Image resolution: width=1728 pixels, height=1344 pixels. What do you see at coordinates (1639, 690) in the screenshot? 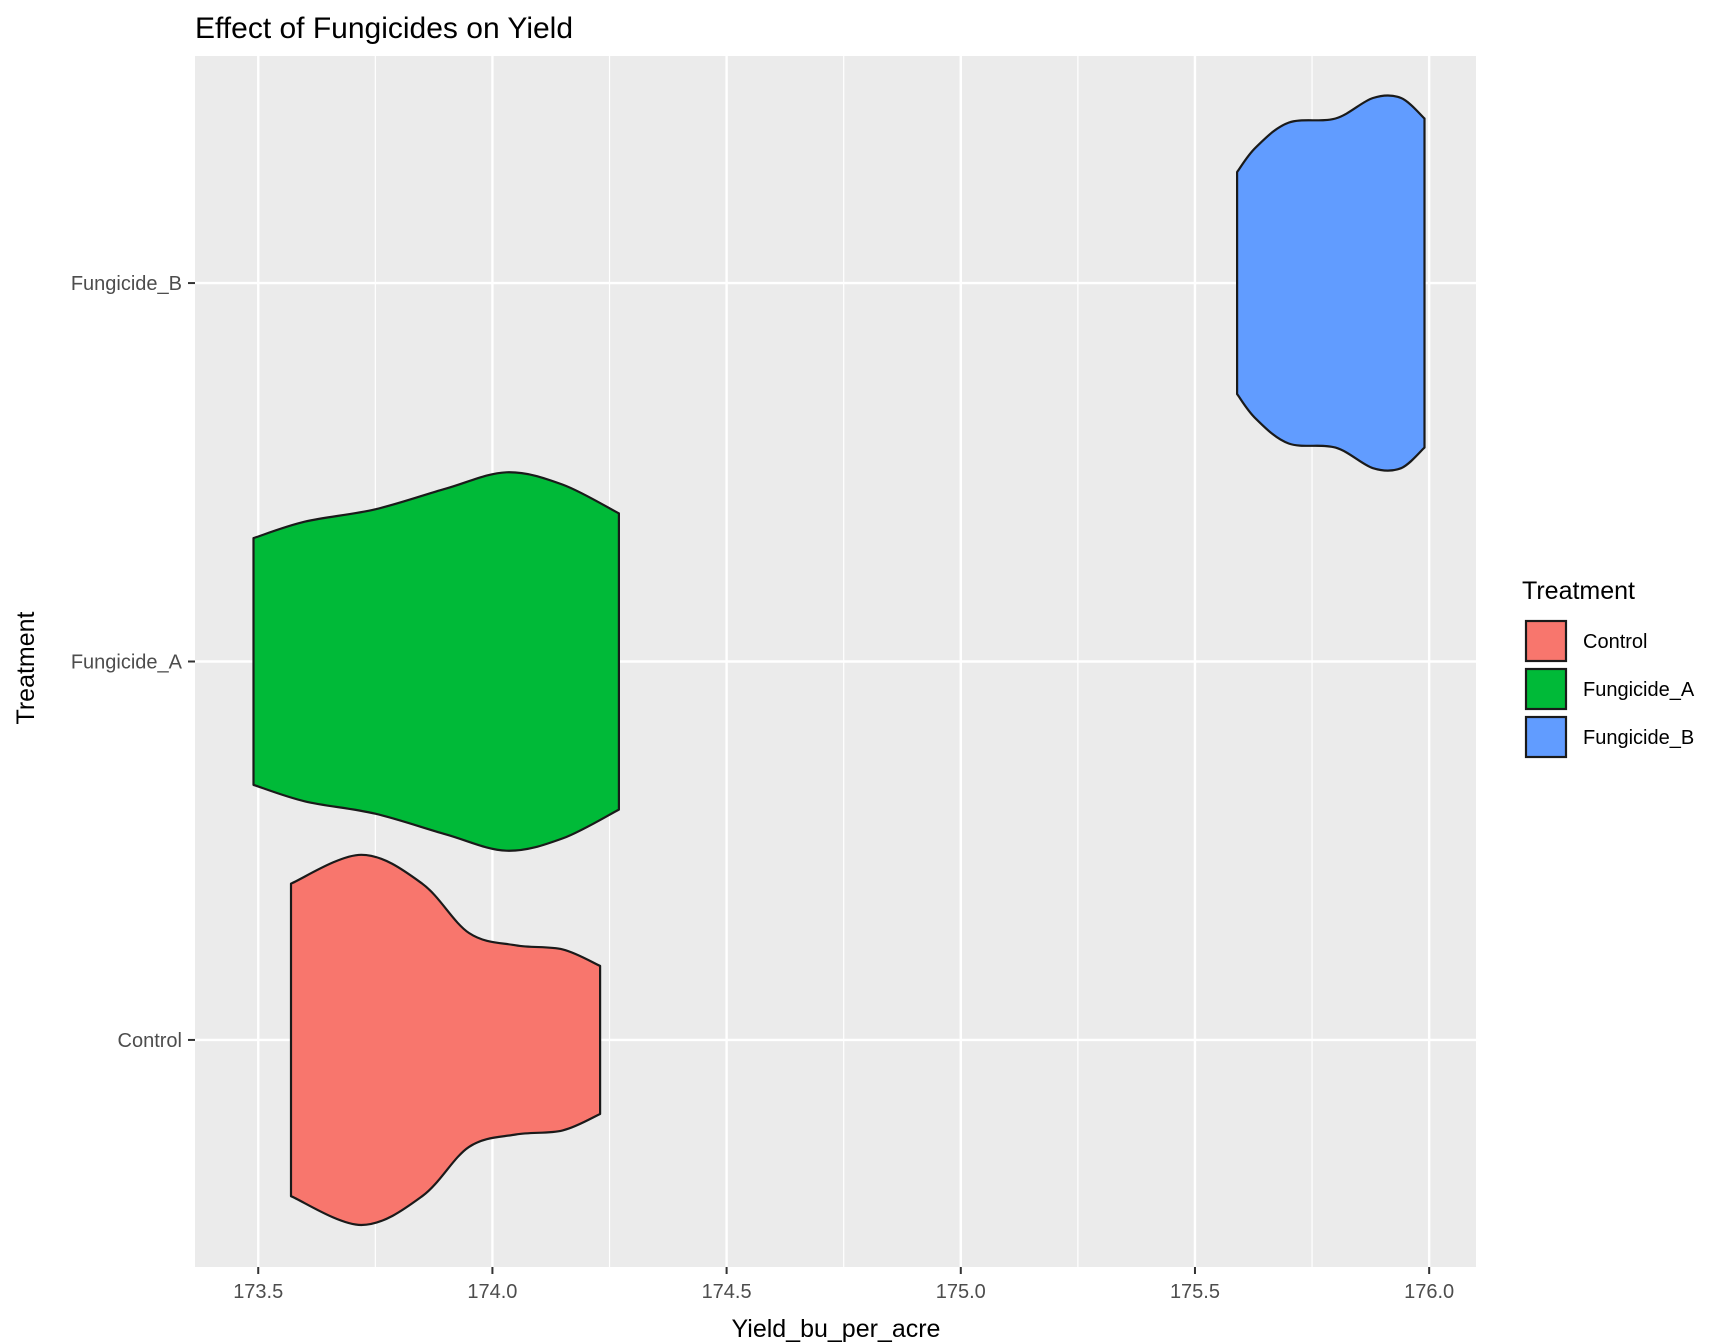
I see `legend-label: Fungicide_A` at bounding box center [1639, 690].